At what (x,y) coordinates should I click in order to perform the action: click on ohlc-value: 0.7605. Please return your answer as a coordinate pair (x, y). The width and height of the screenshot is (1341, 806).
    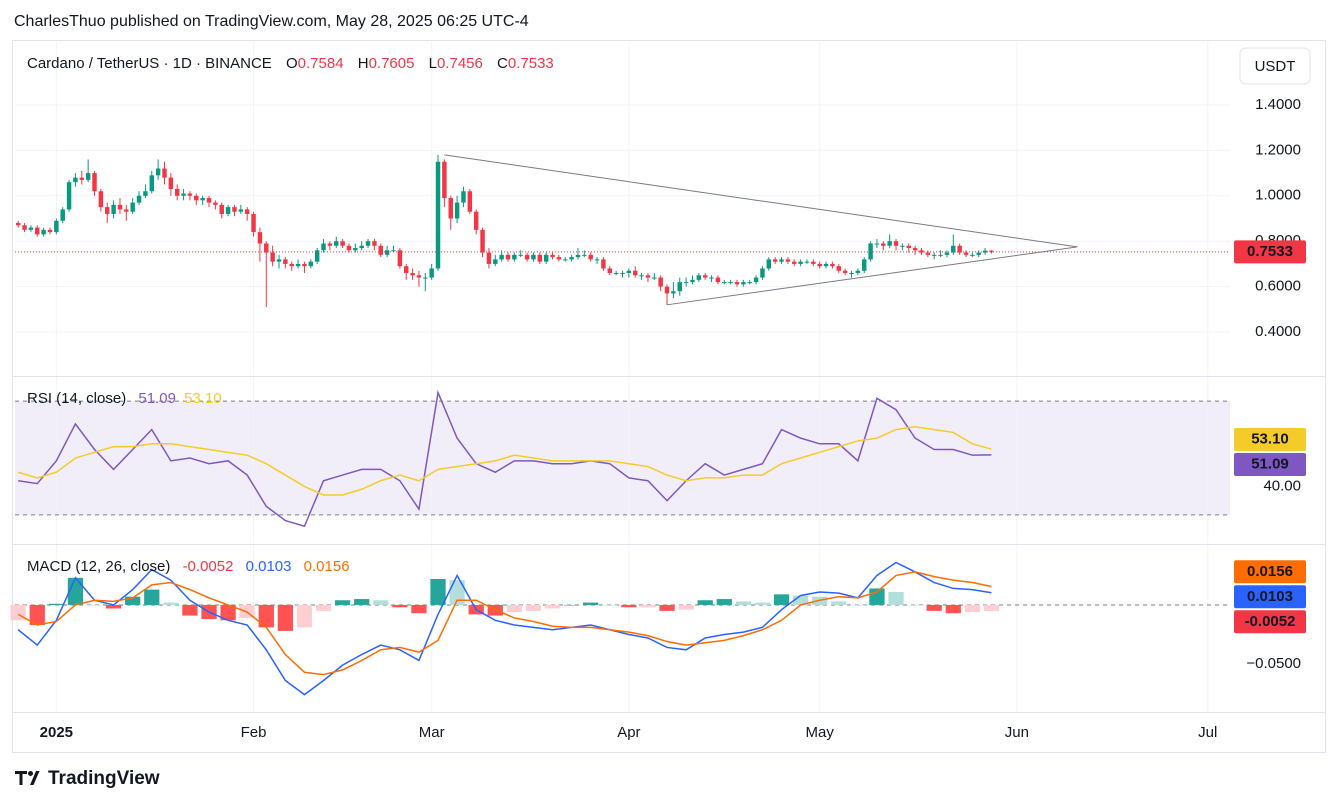
    Looking at the image, I should click on (392, 63).